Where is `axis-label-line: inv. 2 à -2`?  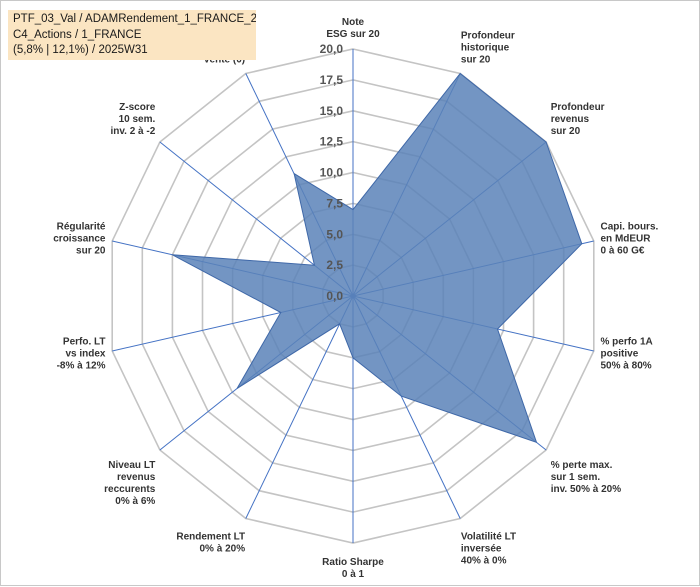
axis-label-line: inv. 2 à -2 is located at coordinates (132, 131).